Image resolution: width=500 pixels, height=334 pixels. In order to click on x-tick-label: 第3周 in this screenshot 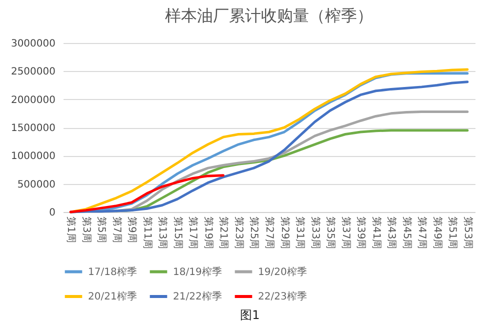, I will do `click(86, 229)`.